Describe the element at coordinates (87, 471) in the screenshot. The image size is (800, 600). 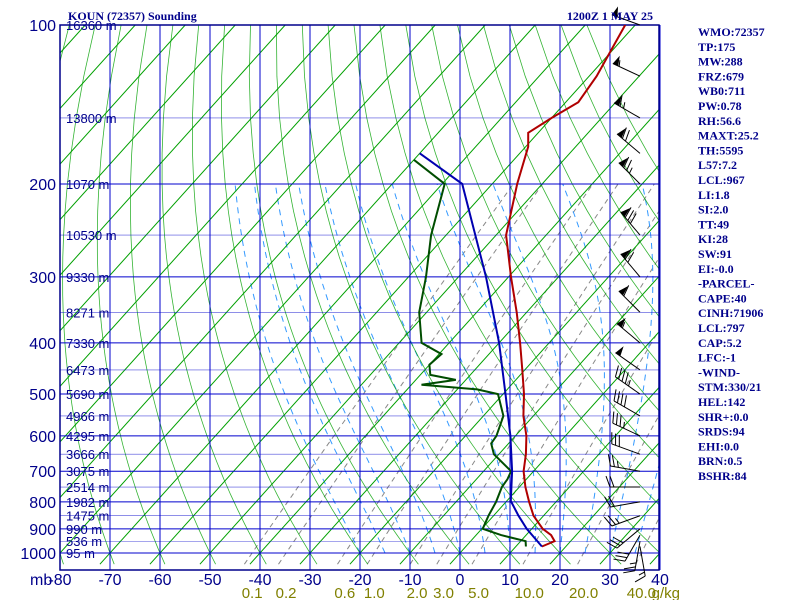
I see `height-label: 3075 m` at that location.